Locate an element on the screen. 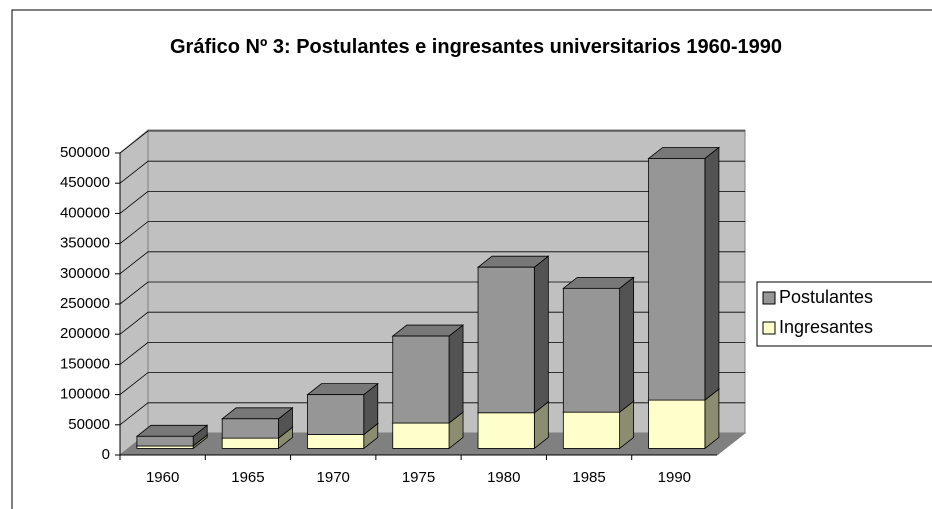 The image size is (932, 509). x-tick-label: 1985 is located at coordinates (588, 477).